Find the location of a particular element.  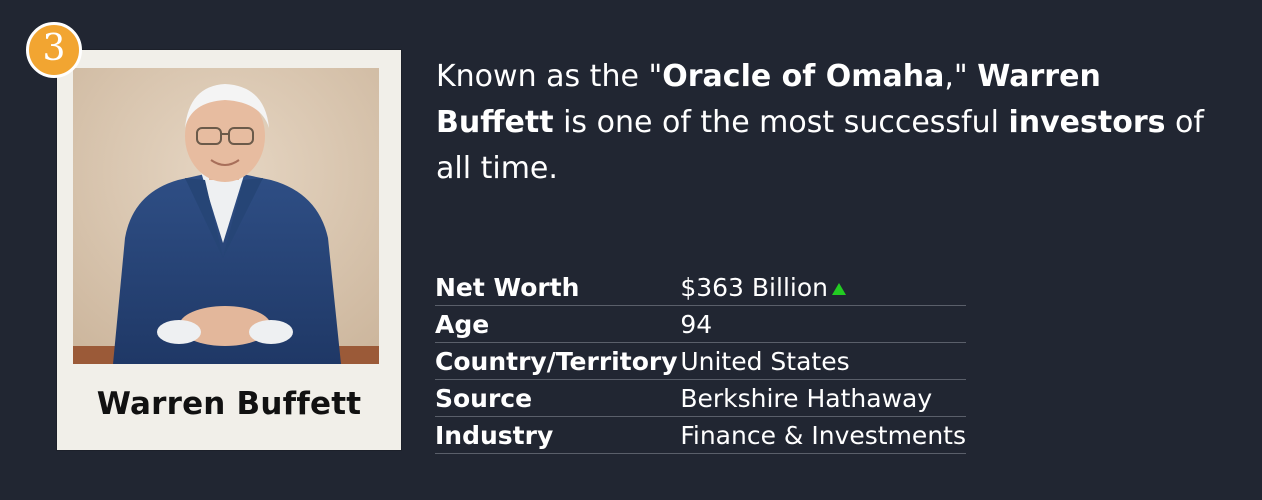

description-highlight: Oracle of Omaha is located at coordinates (803, 76).